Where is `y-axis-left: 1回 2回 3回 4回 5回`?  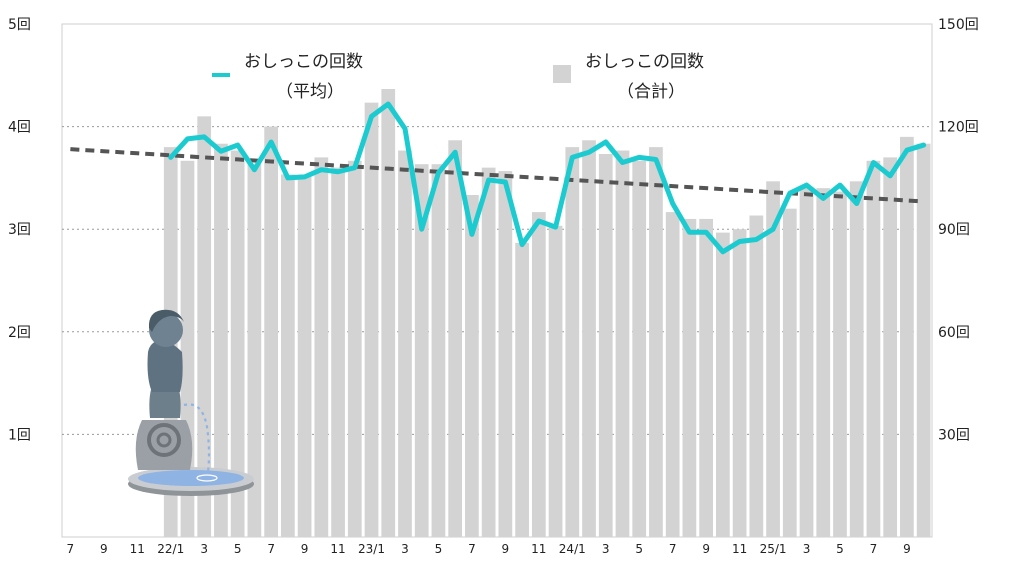
y-axis-left: 1回 2回 3回 4回 5回 is located at coordinates (19, 230).